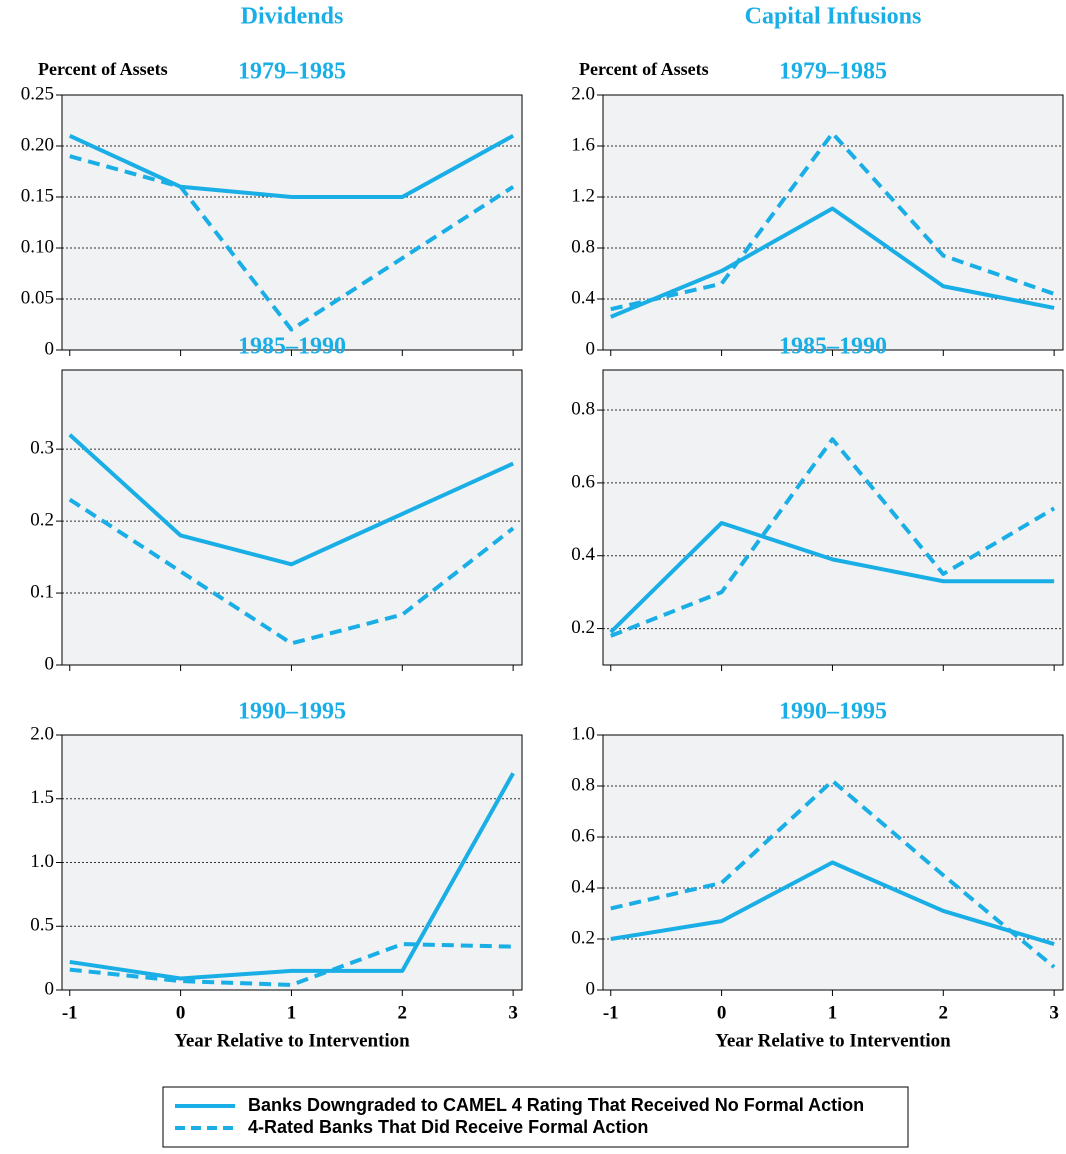  What do you see at coordinates (583, 144) in the screenshot?
I see `y-tick-label: 1.6` at bounding box center [583, 144].